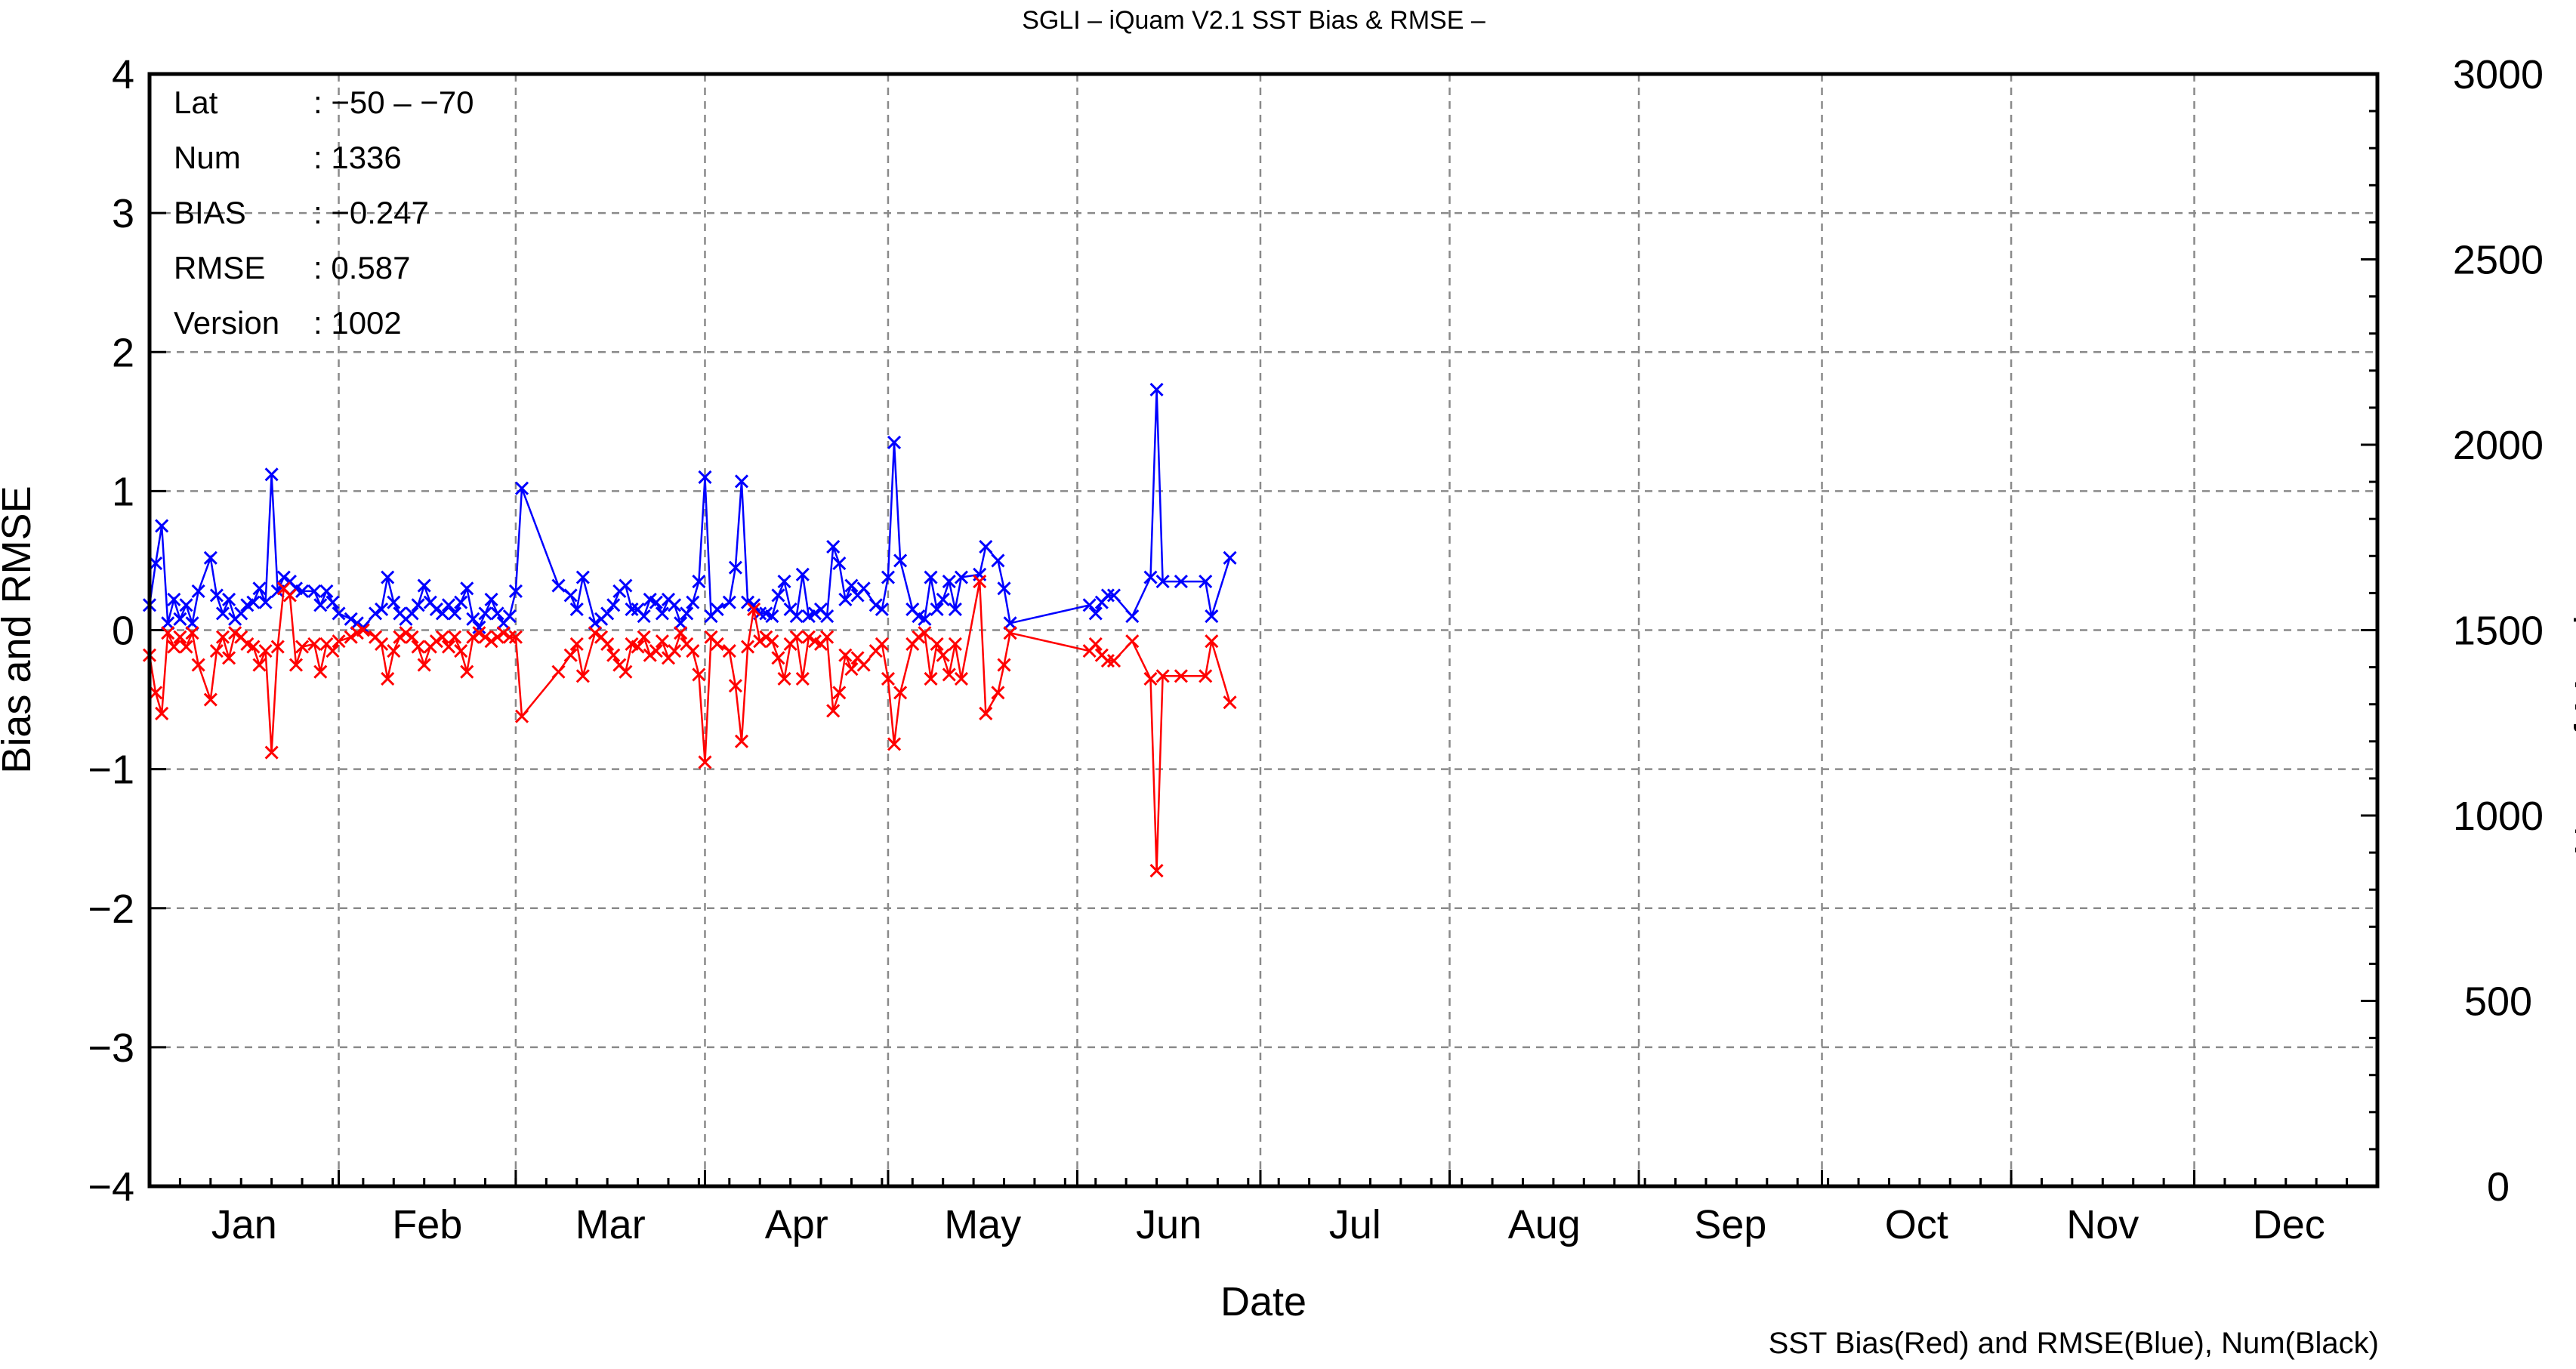  I want to click on month-label-sep: Sep, so click(1730, 1224).